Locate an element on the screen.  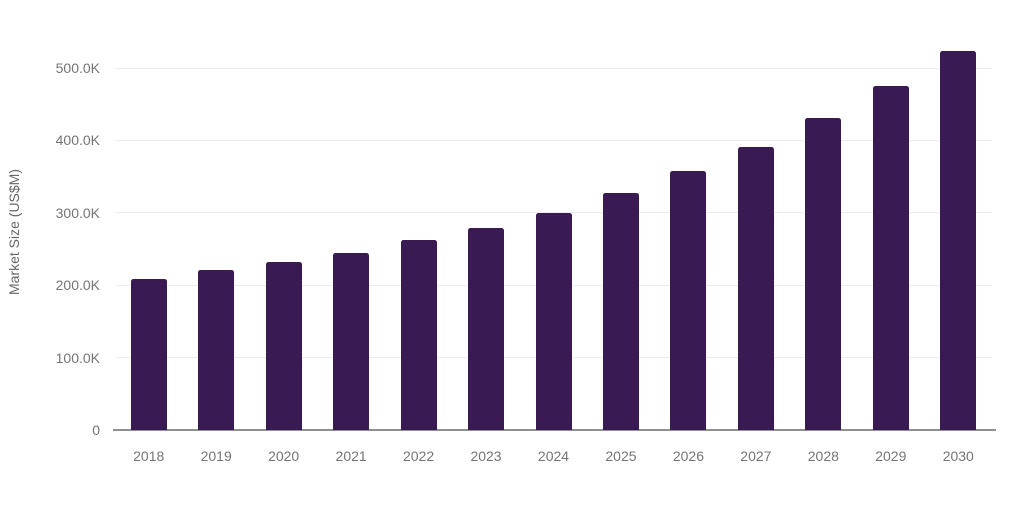
bar-2027 is located at coordinates (755, 288).